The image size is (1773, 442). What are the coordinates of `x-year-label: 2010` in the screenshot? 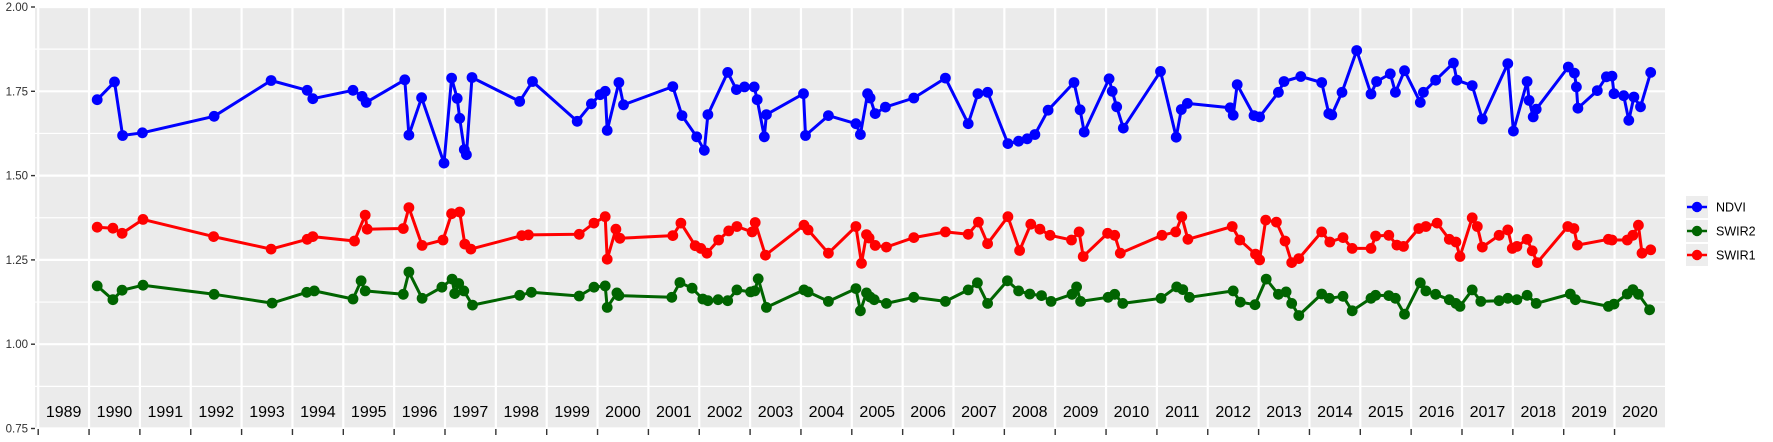 It's located at (1132, 412).